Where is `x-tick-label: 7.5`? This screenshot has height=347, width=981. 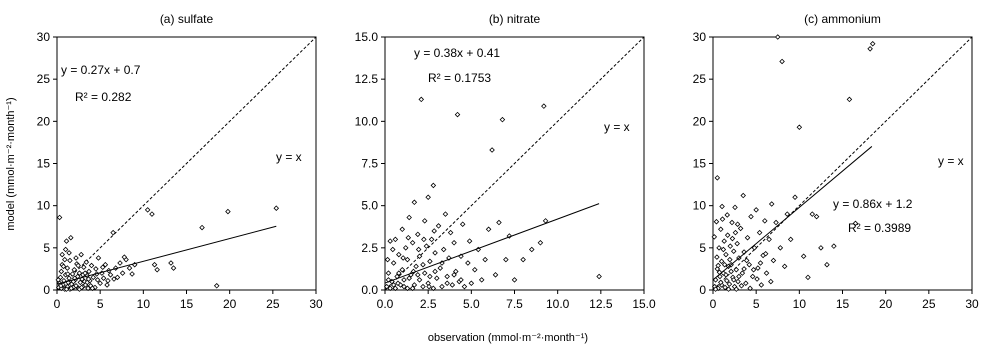 x-tick-label: 7.5 is located at coordinates (514, 304).